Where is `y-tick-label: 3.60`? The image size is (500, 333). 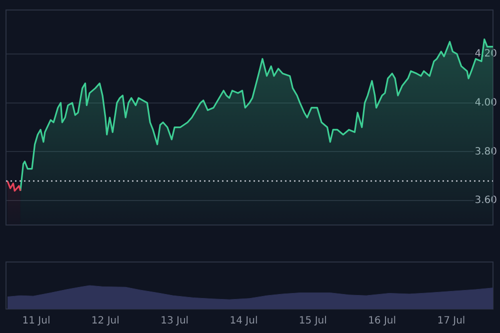
y-tick-label: 3.60 is located at coordinates (485, 200).